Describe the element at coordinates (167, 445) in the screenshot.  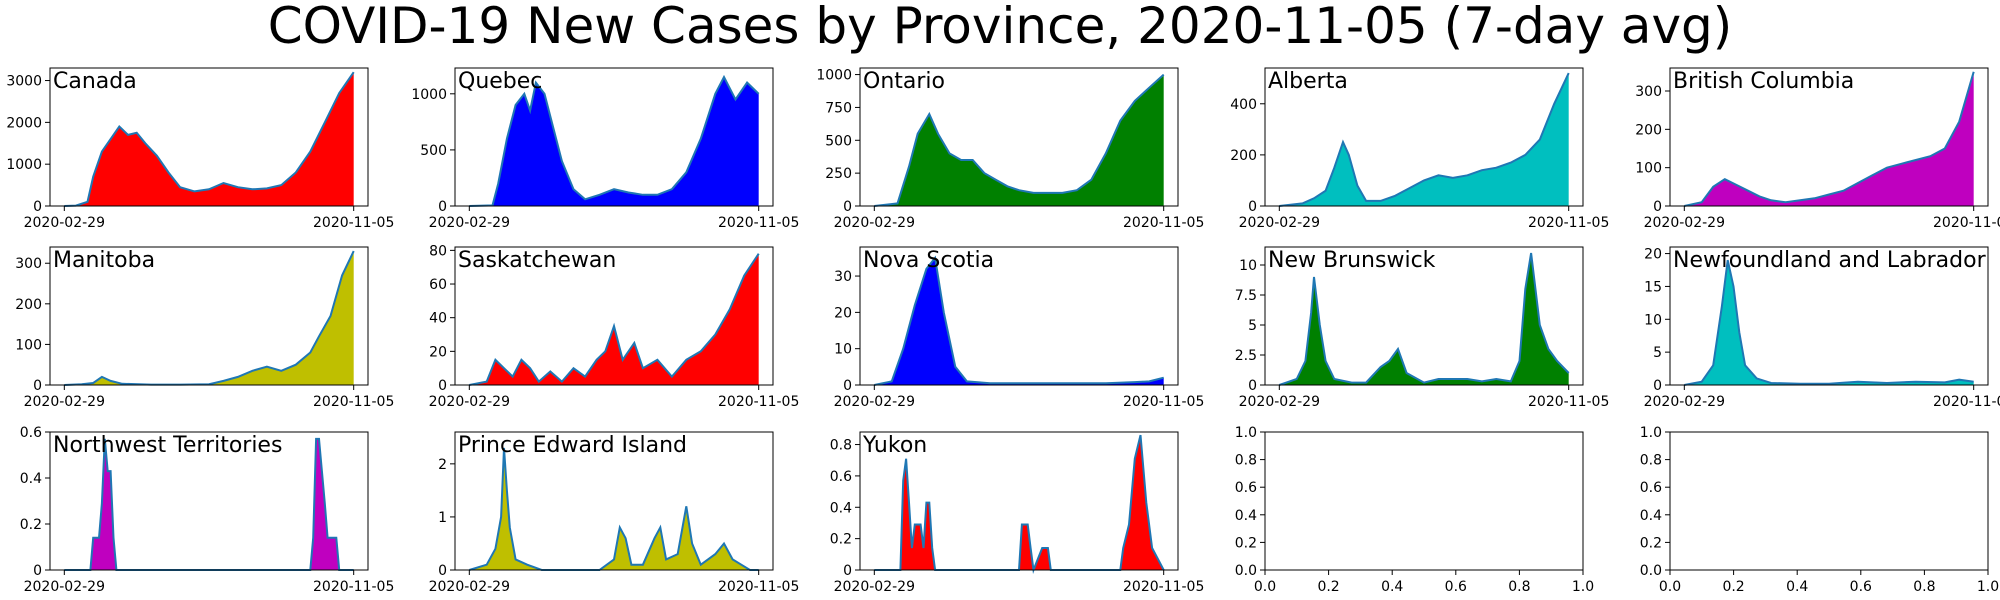
I see `panel-title: Northwest Territories` at that location.